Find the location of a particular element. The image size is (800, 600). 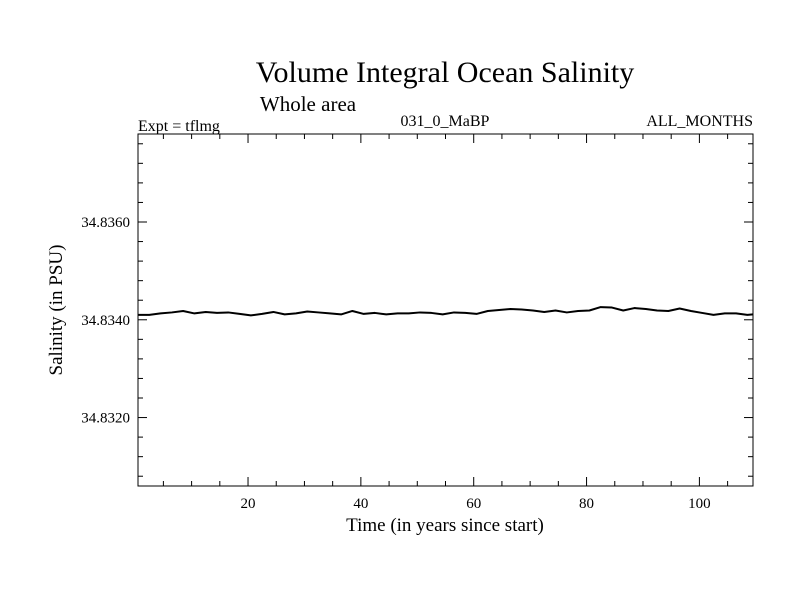

x-tick-label: 60 is located at coordinates (473, 504).